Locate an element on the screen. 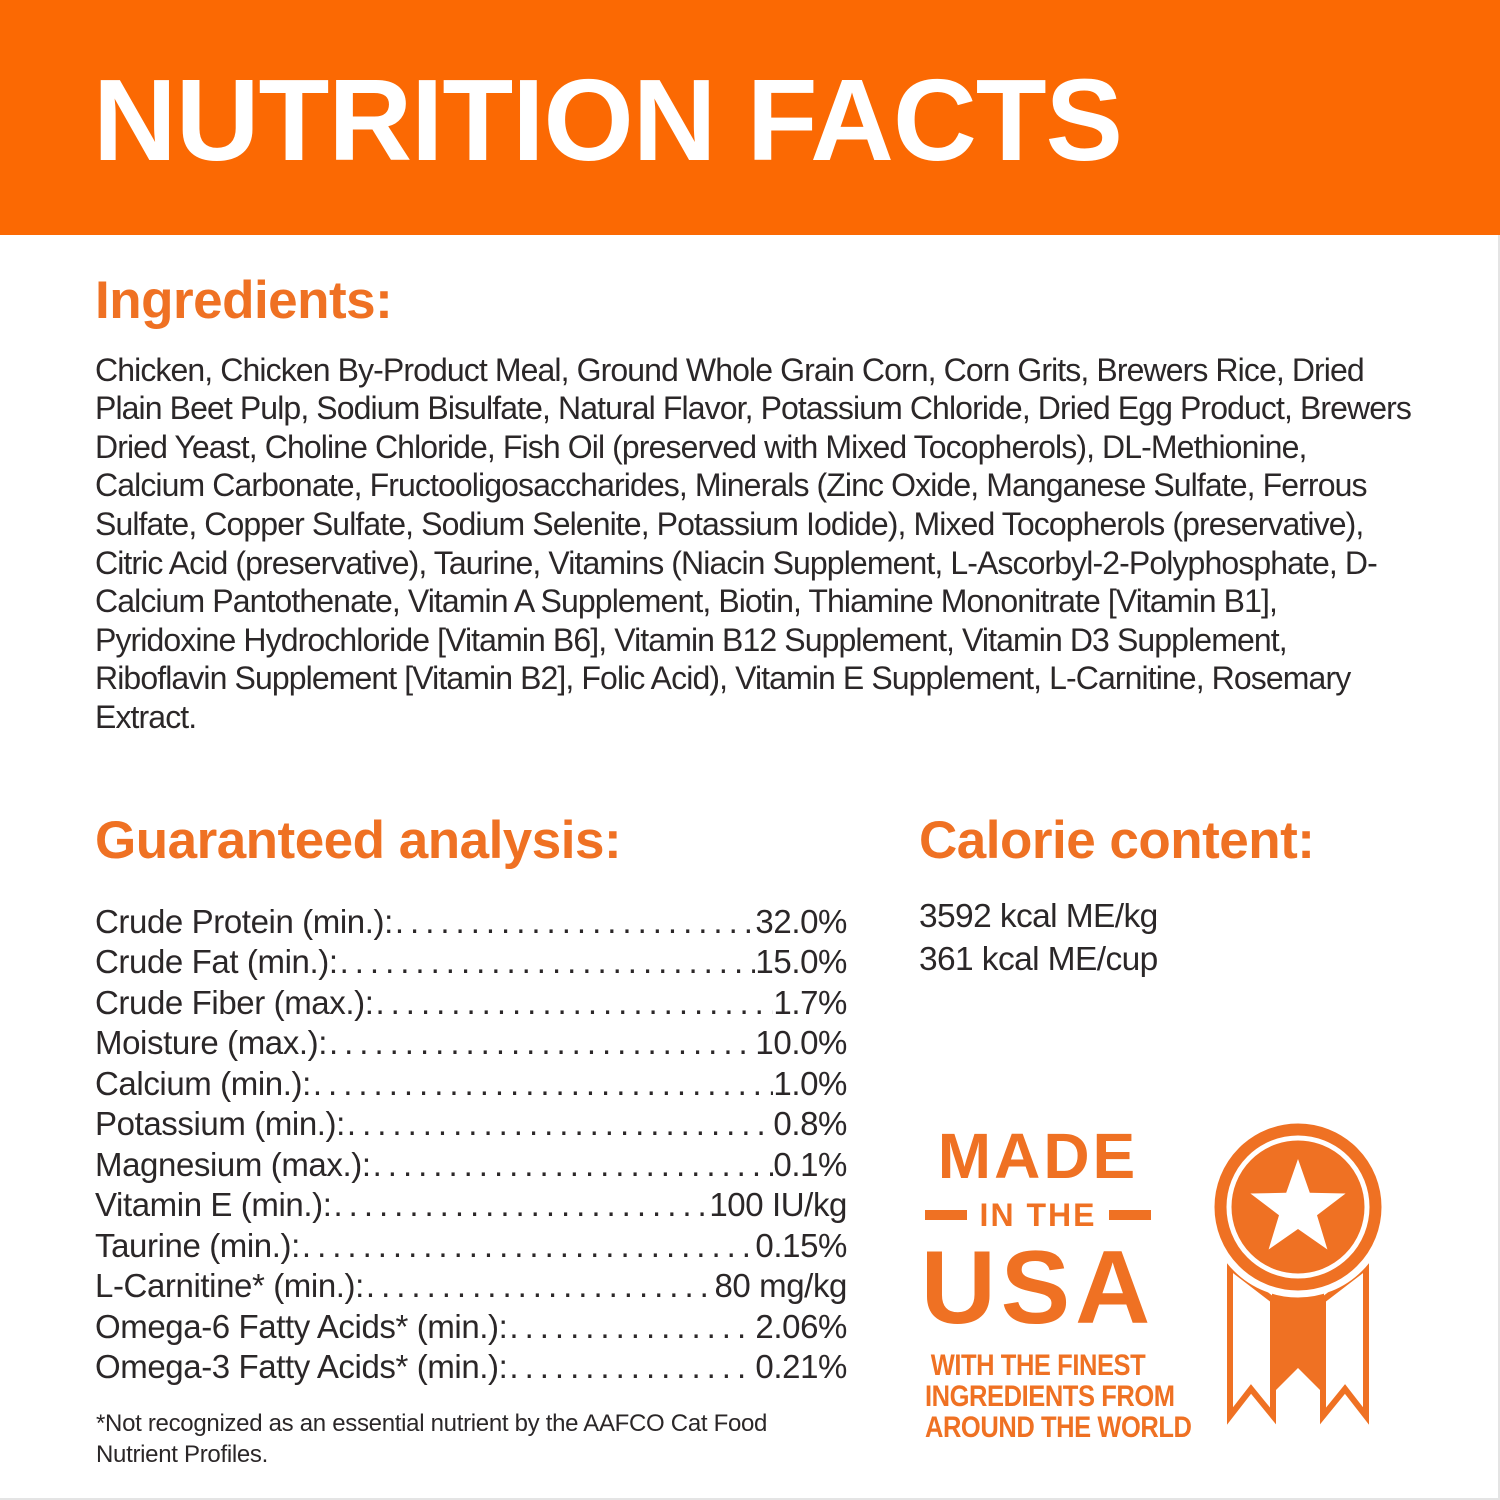 The image size is (1500, 1500). page-title: NUTRITION FACTS is located at coordinates (608, 119).